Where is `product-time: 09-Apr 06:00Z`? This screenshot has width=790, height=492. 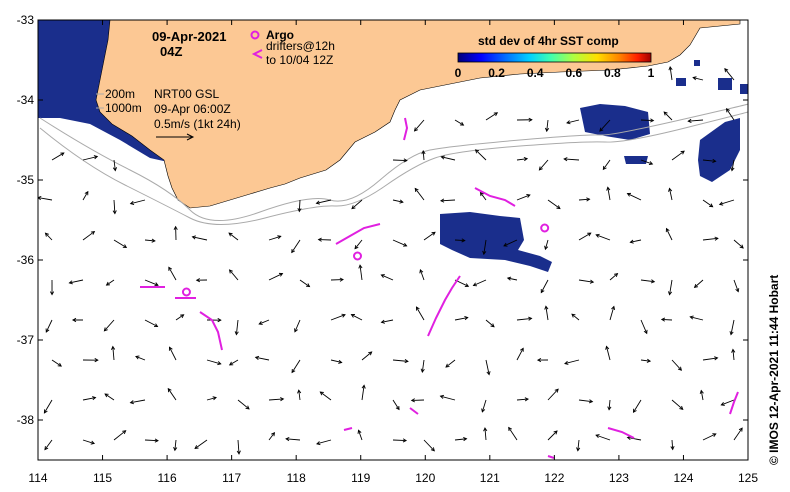
product-time: 09-Apr 06:00Z is located at coordinates (192, 109).